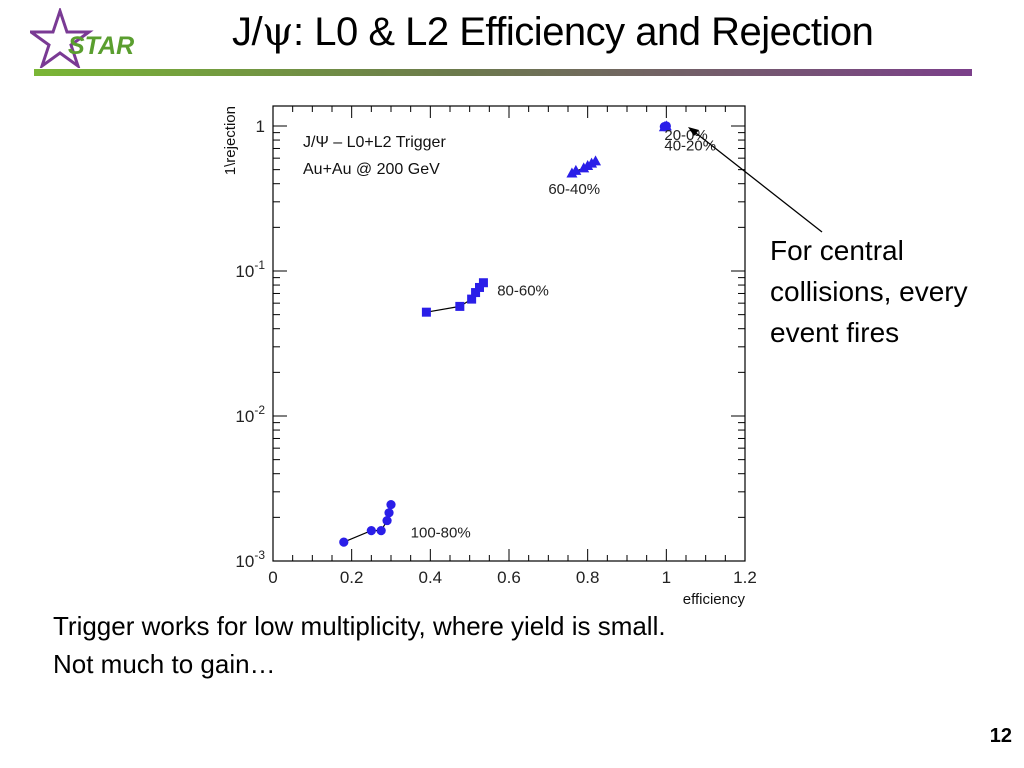 The image size is (1024, 768). Describe the element at coordinates (230, 140) in the screenshot. I see `y-axis-title: 1\rejection` at that location.